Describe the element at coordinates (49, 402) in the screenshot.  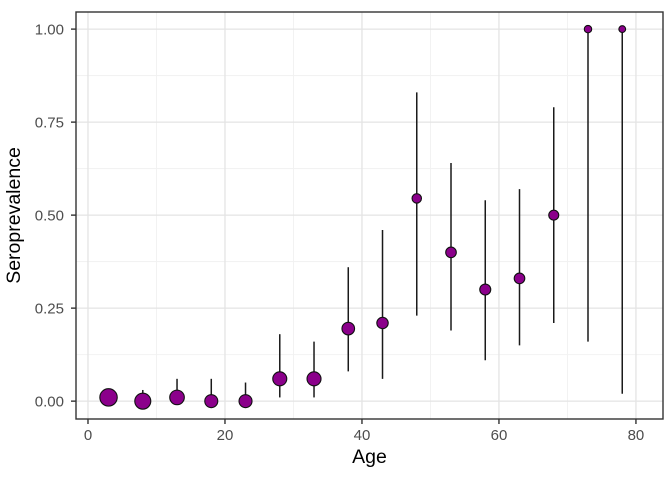
I see `y-tick-label: 0.00` at that location.